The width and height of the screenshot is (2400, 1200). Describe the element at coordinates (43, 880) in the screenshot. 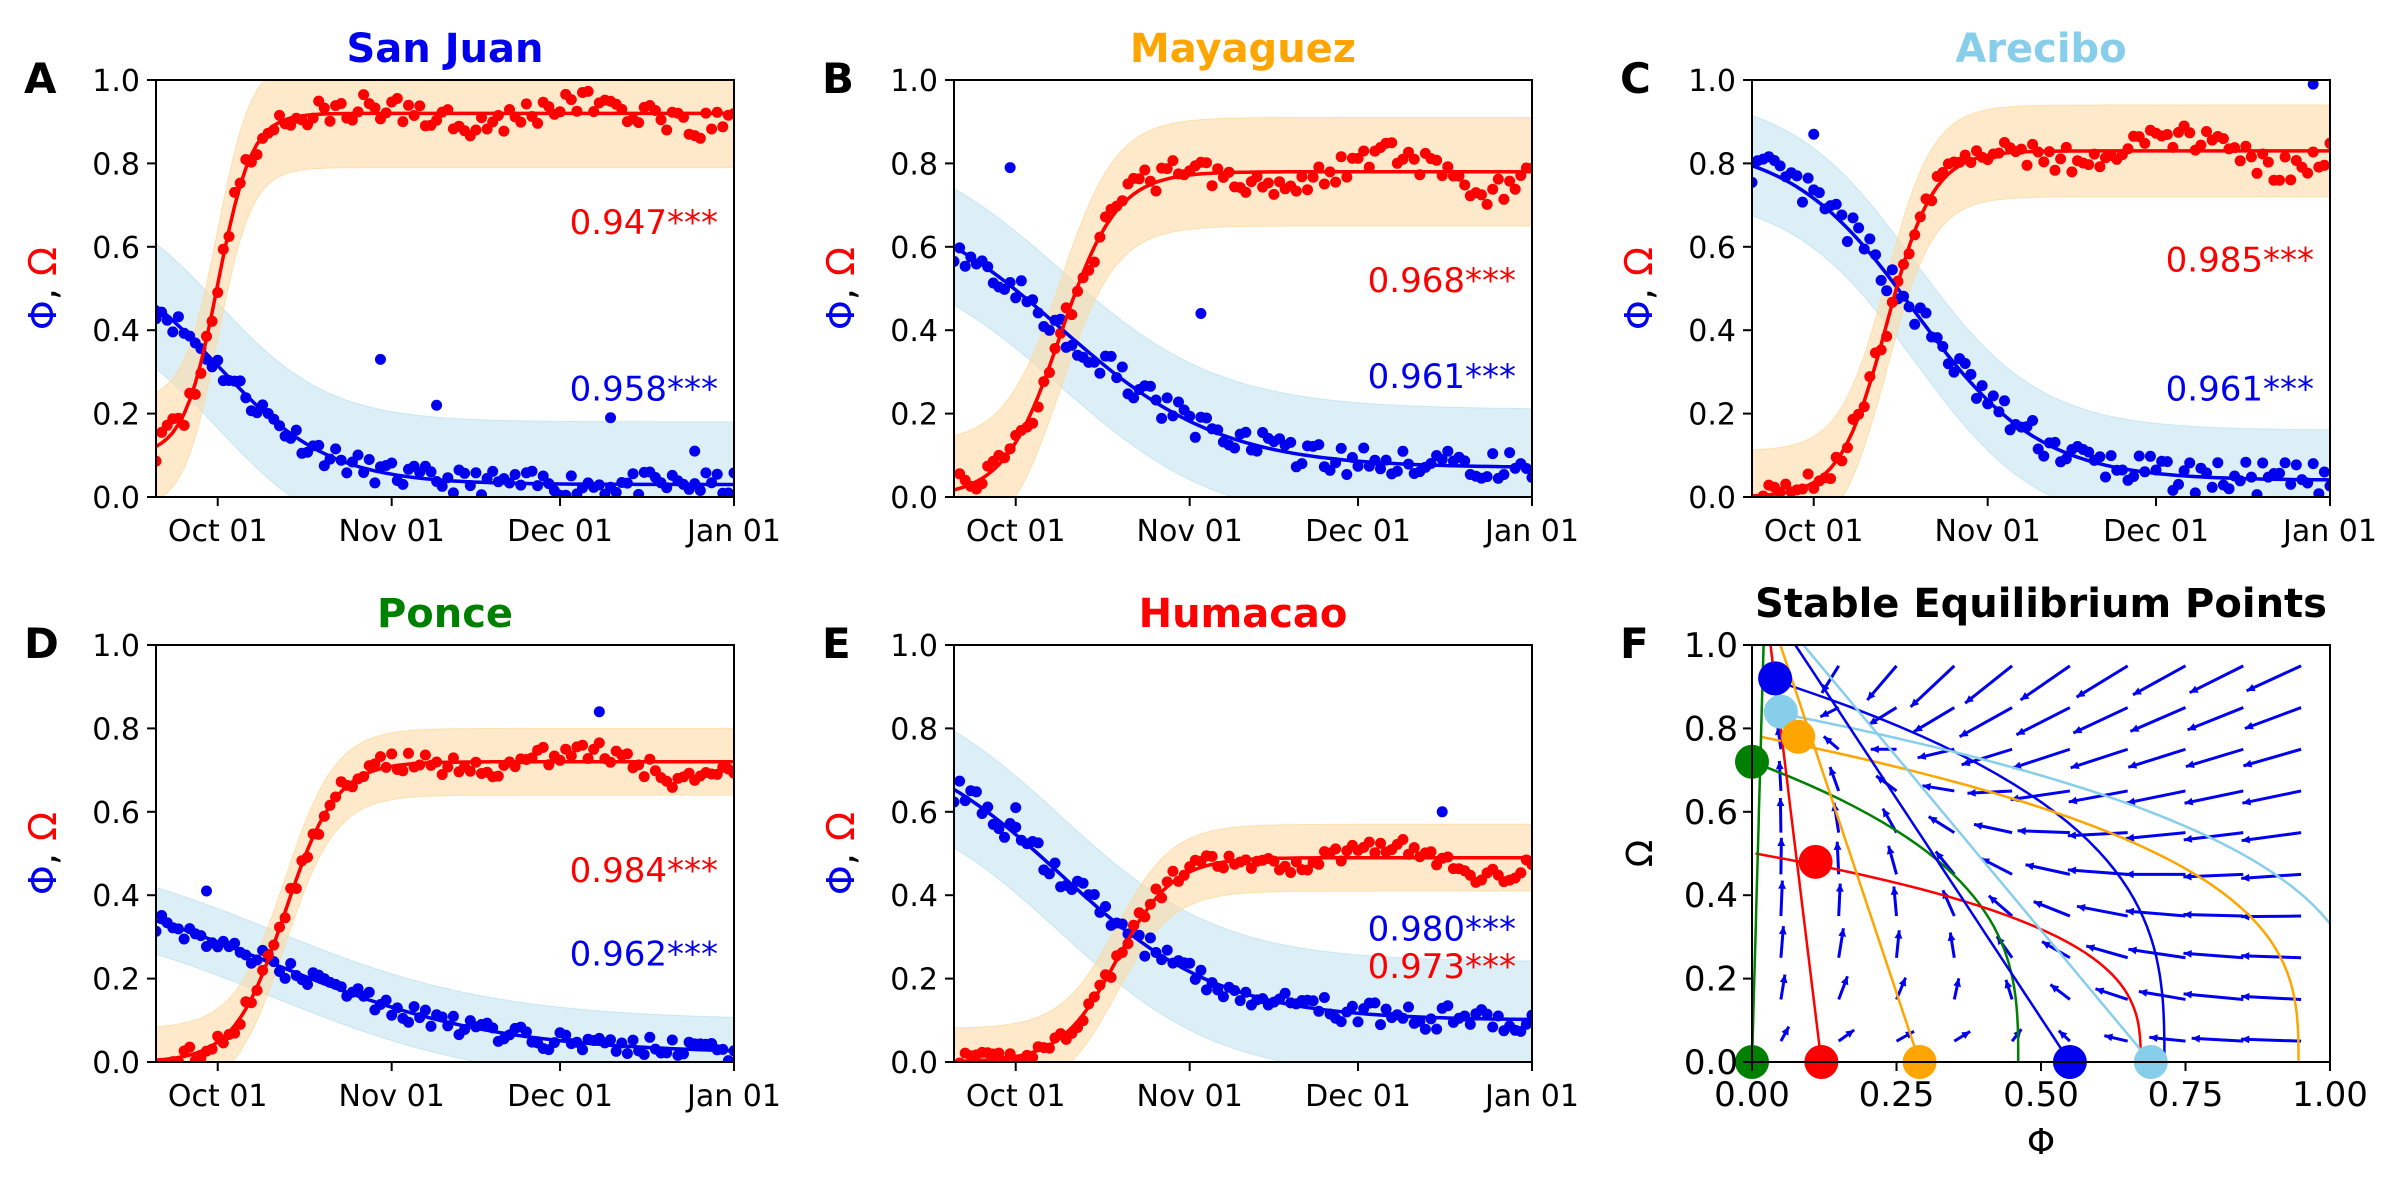

I see `y-label-phi: Φ` at that location.